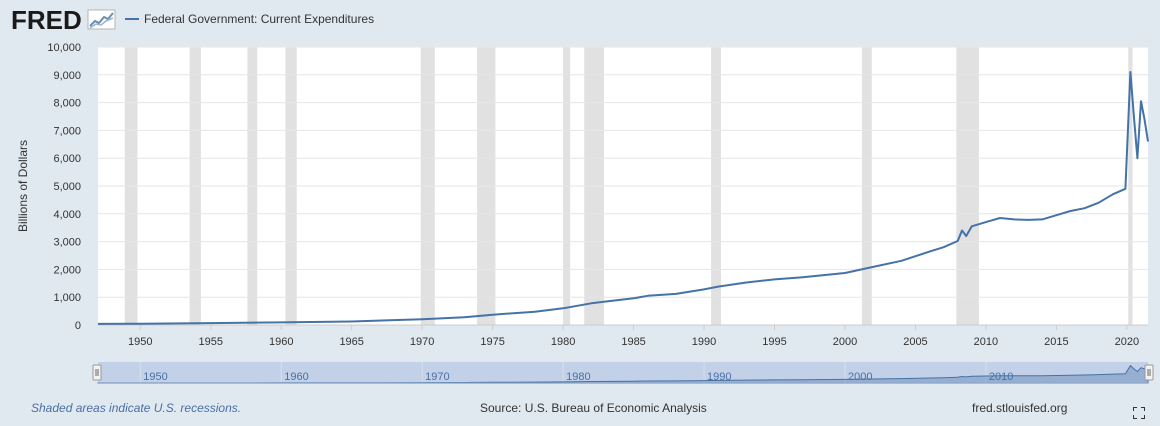  What do you see at coordinates (1149, 372) in the screenshot?
I see `navigator-right-handle` at bounding box center [1149, 372].